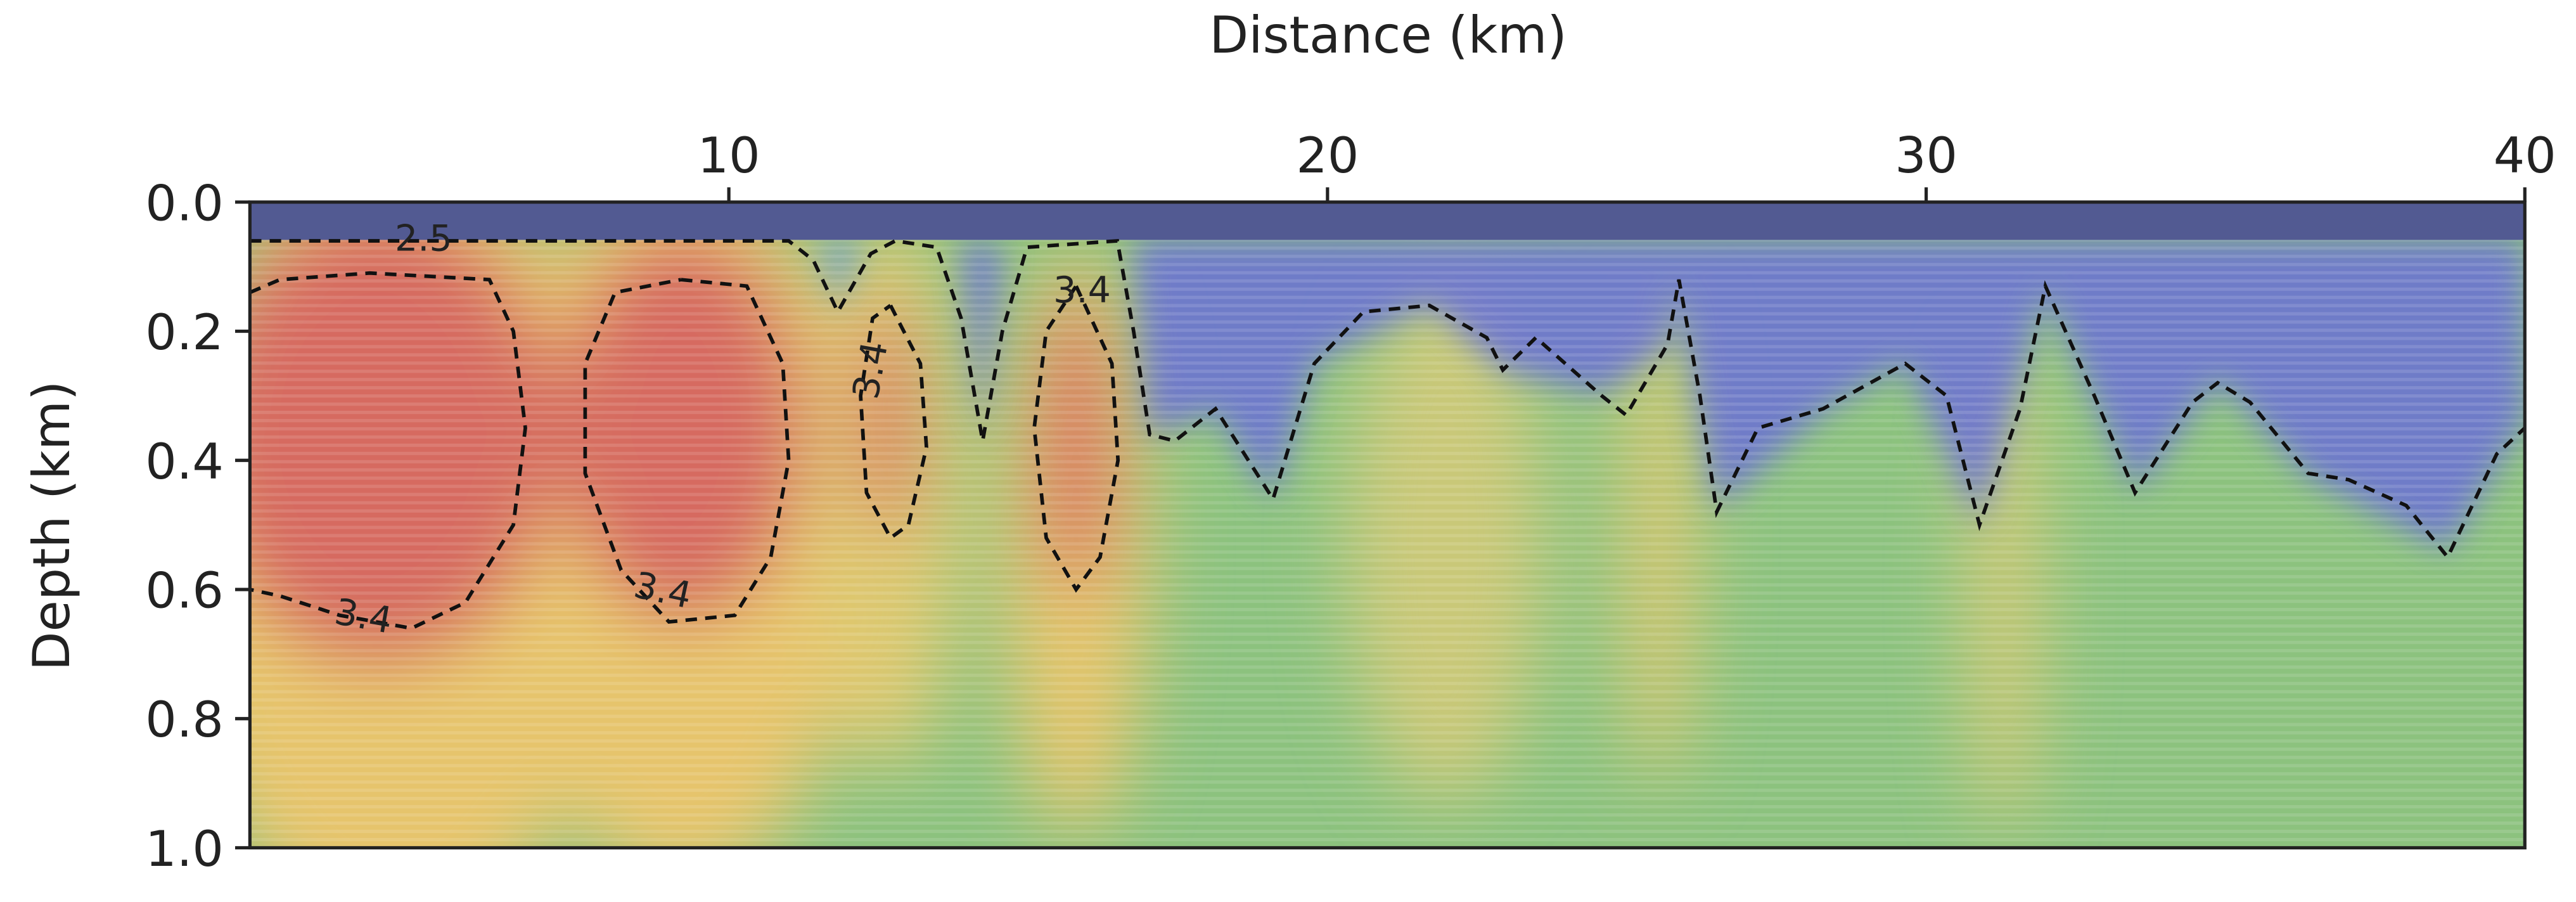  What do you see at coordinates (2525, 155) in the screenshot?
I see `x-tick-label: 40` at bounding box center [2525, 155].